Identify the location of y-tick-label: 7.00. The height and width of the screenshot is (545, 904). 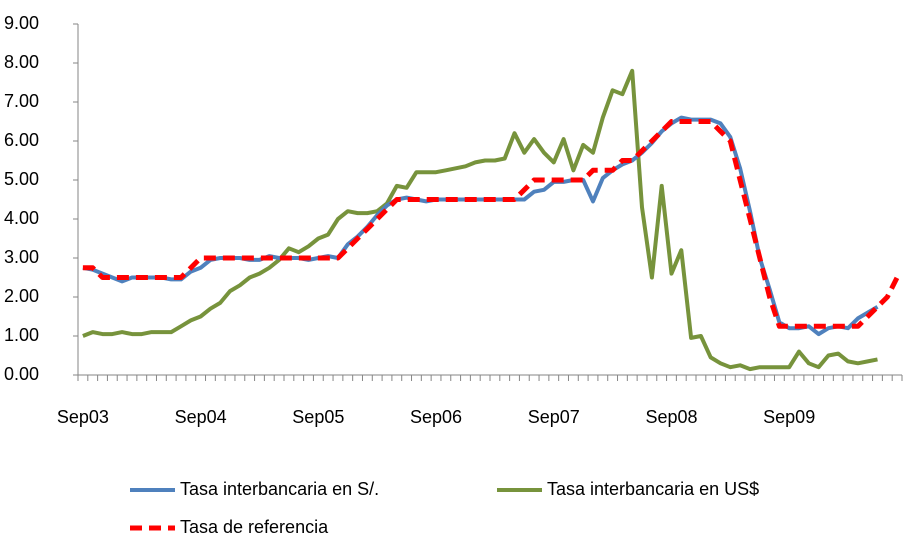
(21, 101).